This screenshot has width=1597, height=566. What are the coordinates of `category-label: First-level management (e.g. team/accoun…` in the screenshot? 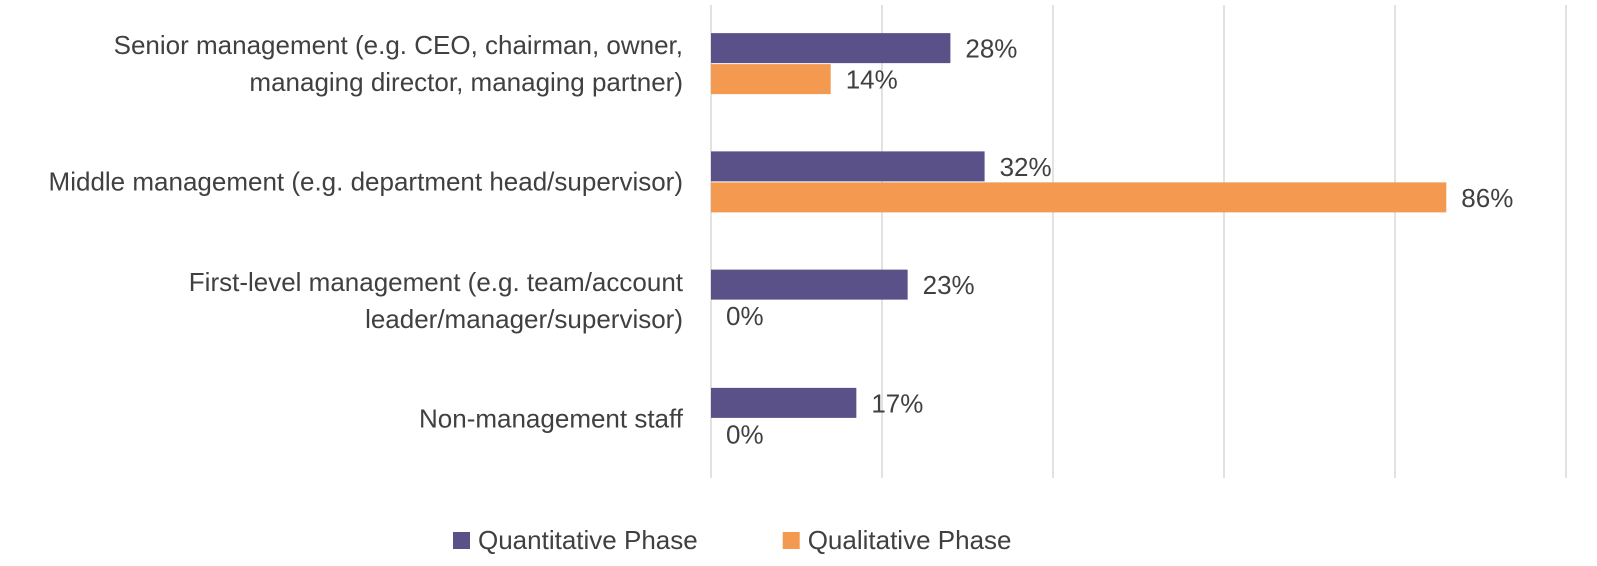 It's located at (435, 300).